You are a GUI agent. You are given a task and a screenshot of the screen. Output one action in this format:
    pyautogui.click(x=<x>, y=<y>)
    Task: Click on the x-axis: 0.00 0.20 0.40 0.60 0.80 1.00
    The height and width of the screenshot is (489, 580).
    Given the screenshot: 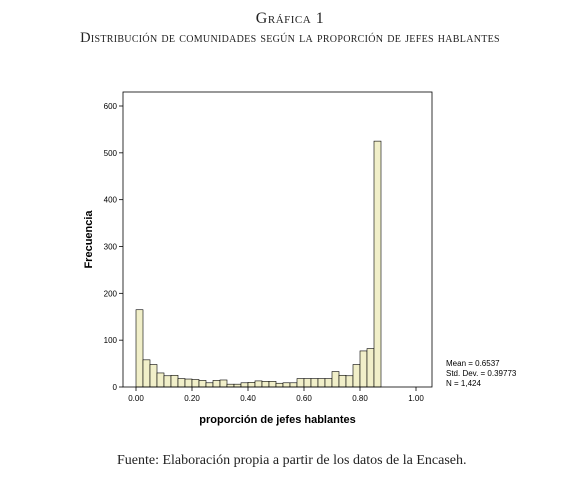 What is the action you would take?
    pyautogui.click(x=276, y=395)
    